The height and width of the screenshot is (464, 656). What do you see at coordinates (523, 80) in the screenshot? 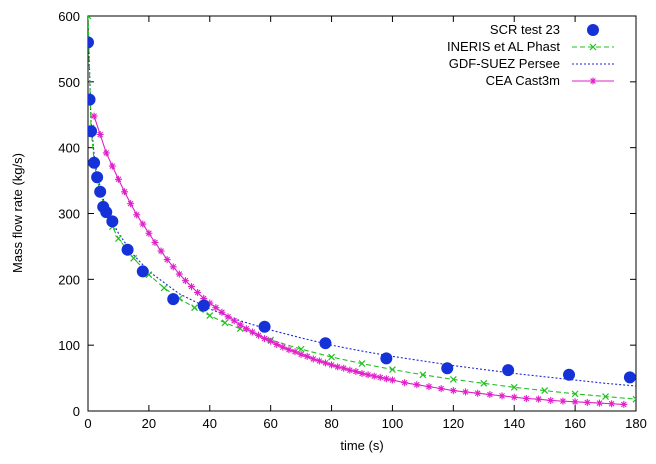
I see `legend-label: CEA Cast3m` at bounding box center [523, 80].